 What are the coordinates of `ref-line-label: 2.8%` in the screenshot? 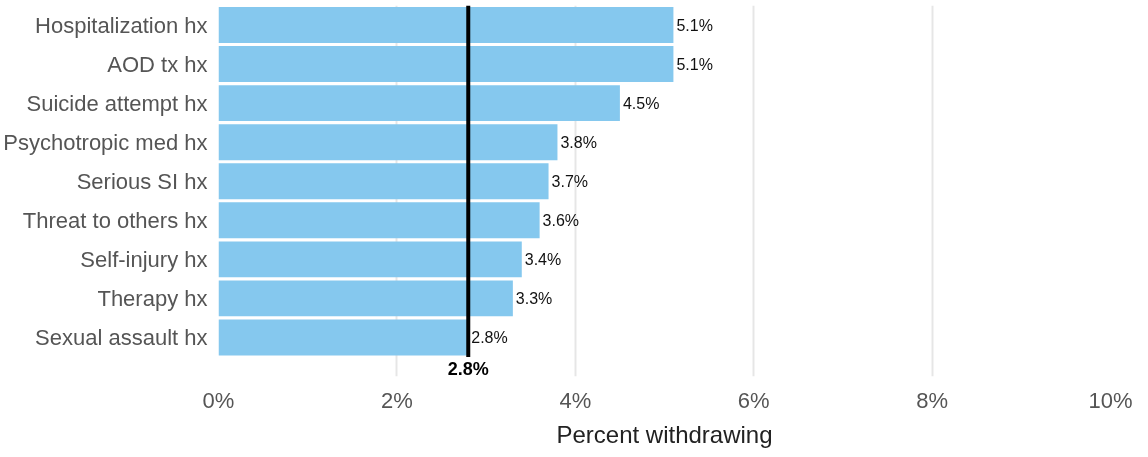 It's located at (468, 368).